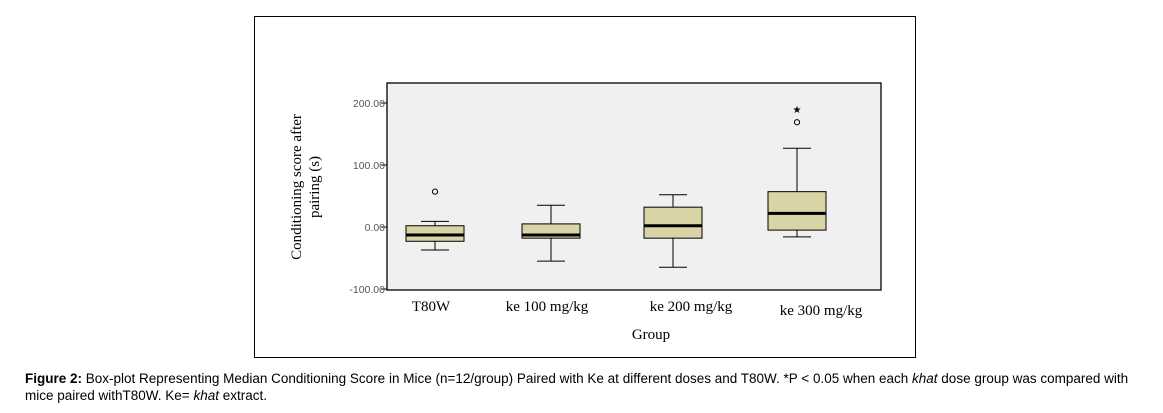 Image resolution: width=1163 pixels, height=413 pixels. Describe the element at coordinates (547, 259) in the screenshot. I see `box-group: ke 100 mg/kg` at that location.